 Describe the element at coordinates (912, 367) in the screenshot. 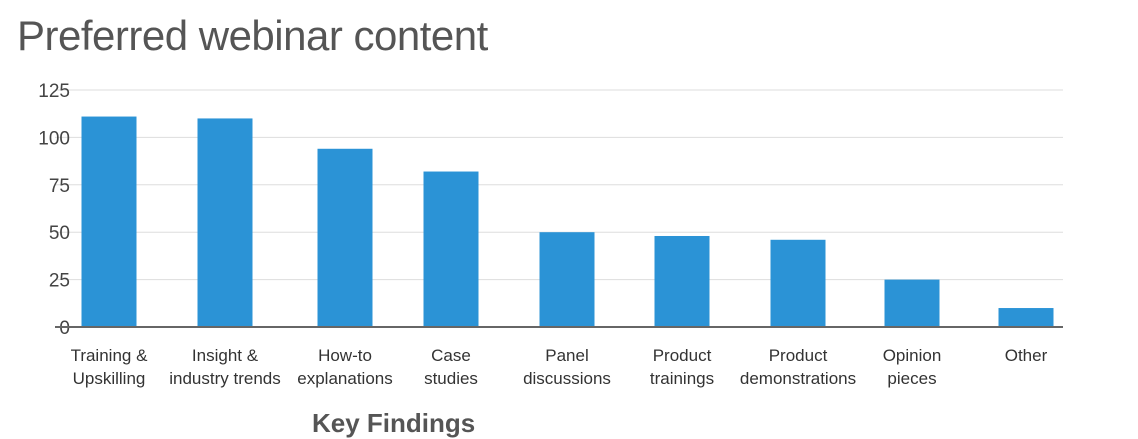

I see `x-tick-label: Opinion pieces` at that location.